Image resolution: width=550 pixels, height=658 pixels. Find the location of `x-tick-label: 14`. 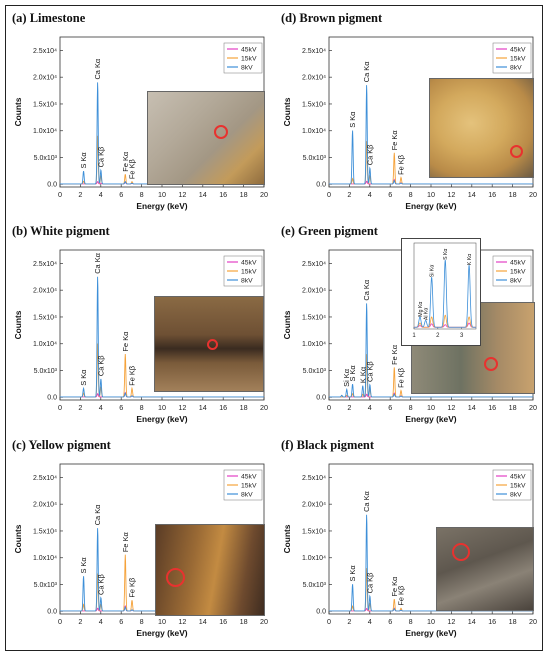

x-tick-label: 14 is located at coordinates (472, 621).